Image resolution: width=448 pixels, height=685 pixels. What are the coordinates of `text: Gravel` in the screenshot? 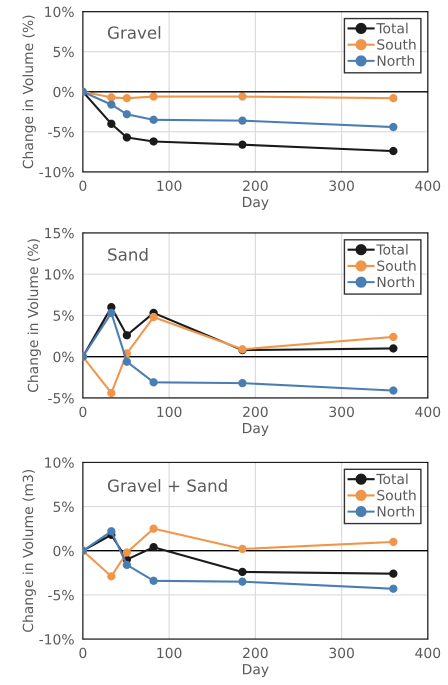 It's located at (134, 32).